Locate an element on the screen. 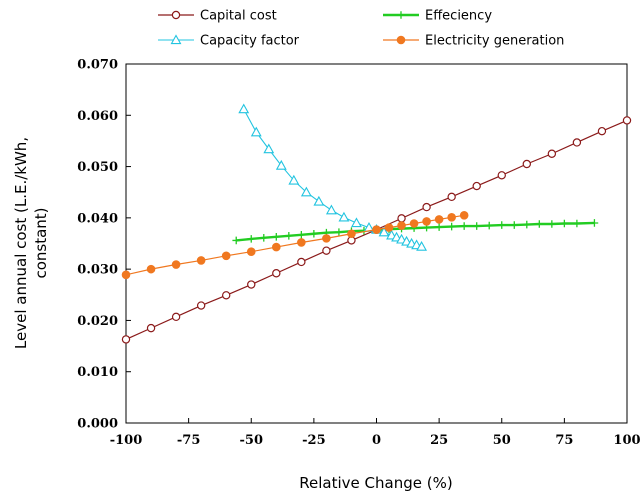  legend-label: Capital cost is located at coordinates (238, 16).